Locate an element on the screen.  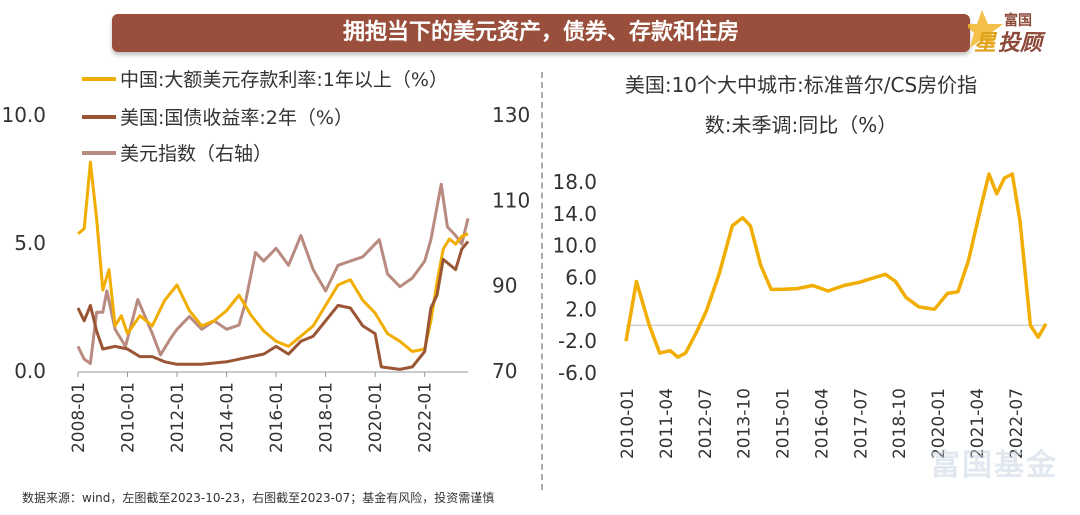
page-title: 拥抱当下的美元资产，债券、存款和住房 is located at coordinates (540, 32).